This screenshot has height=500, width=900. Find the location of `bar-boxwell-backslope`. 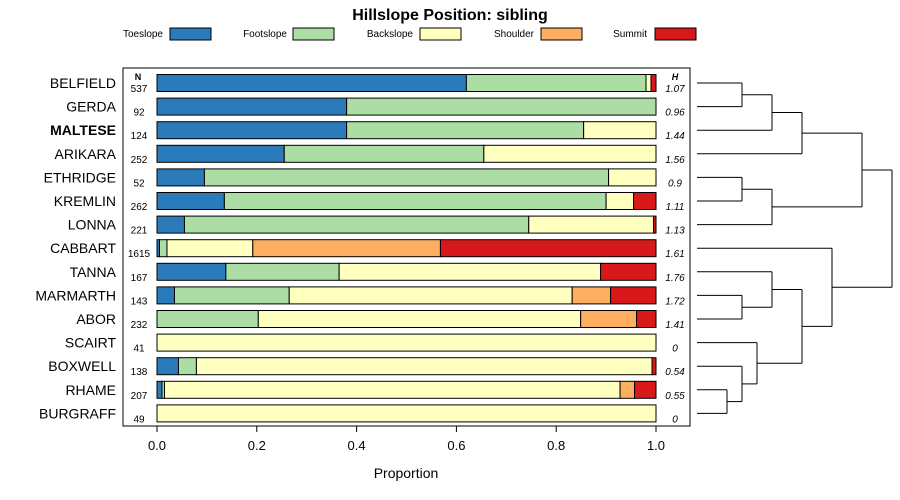

bar-boxwell-backslope is located at coordinates (424, 366).